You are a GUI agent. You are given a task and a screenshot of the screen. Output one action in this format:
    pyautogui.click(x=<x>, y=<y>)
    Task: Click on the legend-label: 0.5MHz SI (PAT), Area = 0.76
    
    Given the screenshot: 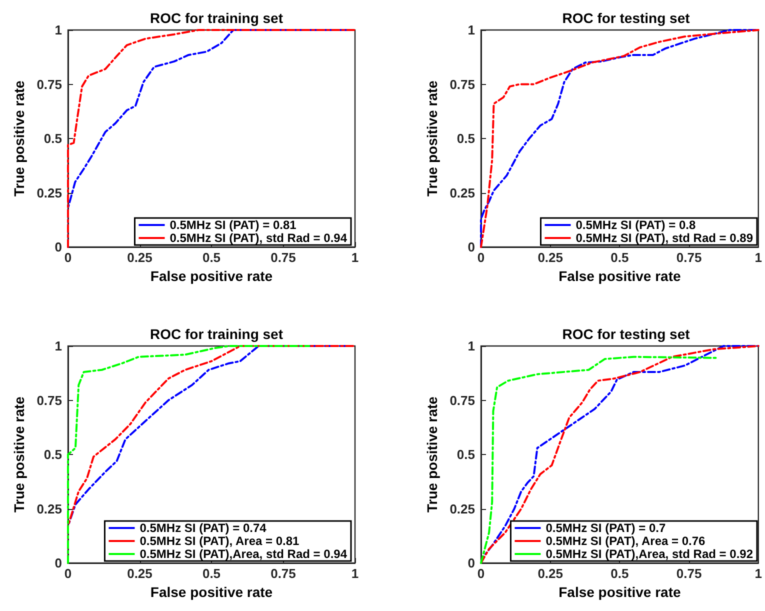 What is the action you would take?
    pyautogui.click(x=626, y=541)
    